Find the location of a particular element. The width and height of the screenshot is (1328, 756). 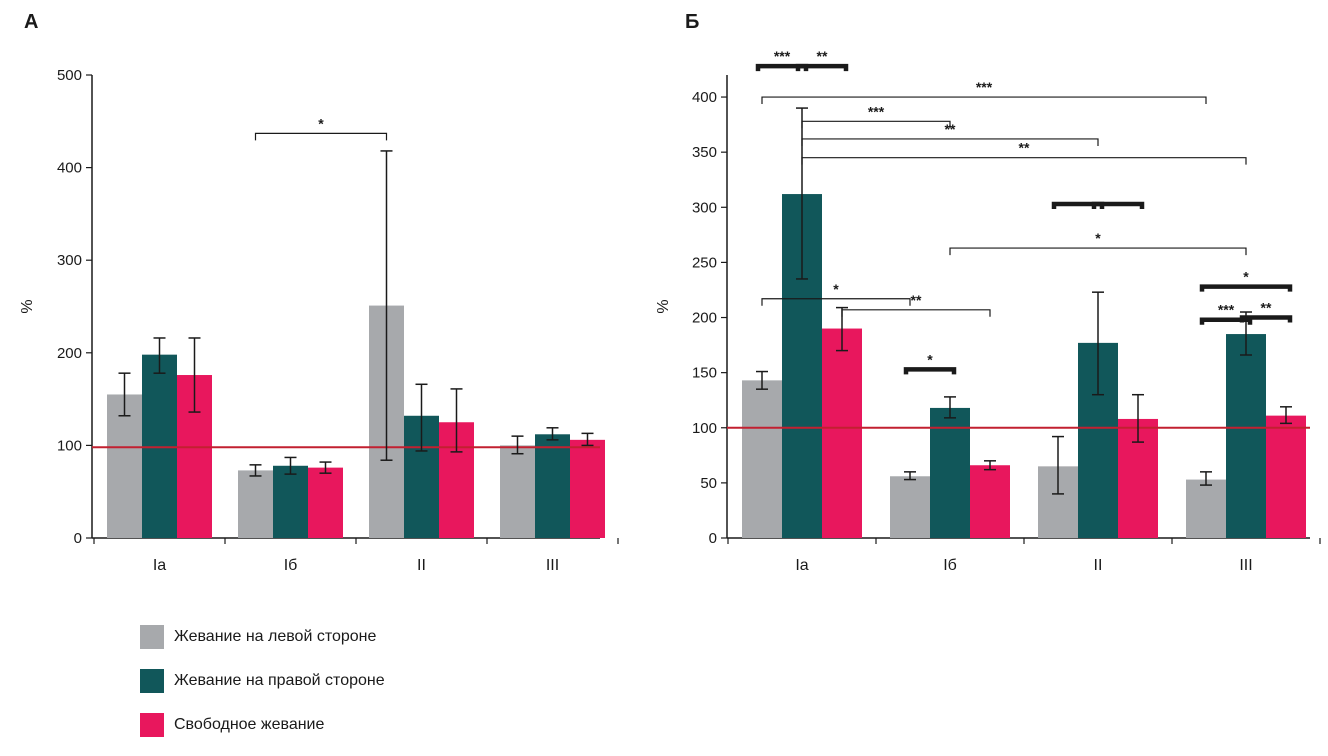

legend-item-right: Жевание на правой стороне is located at coordinates (262, 681).